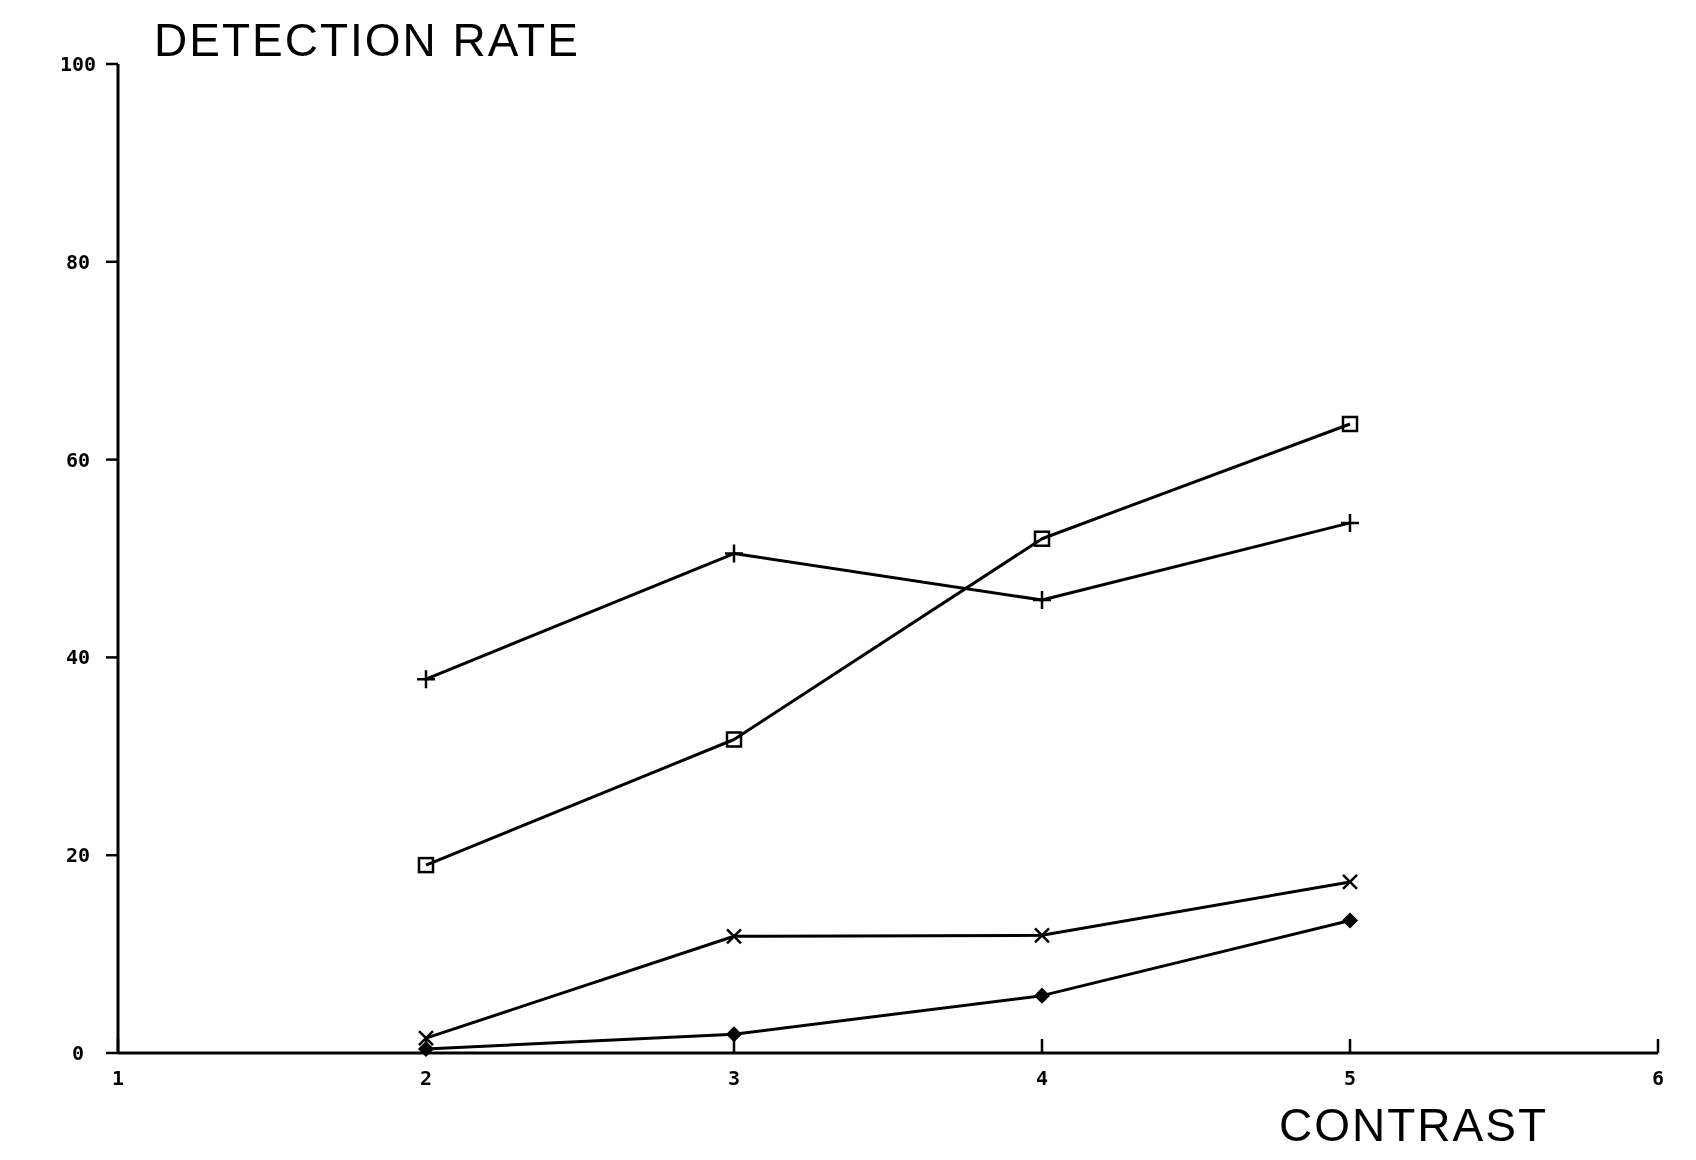  I want to click on x-tick-label: 2, so click(426, 1078).